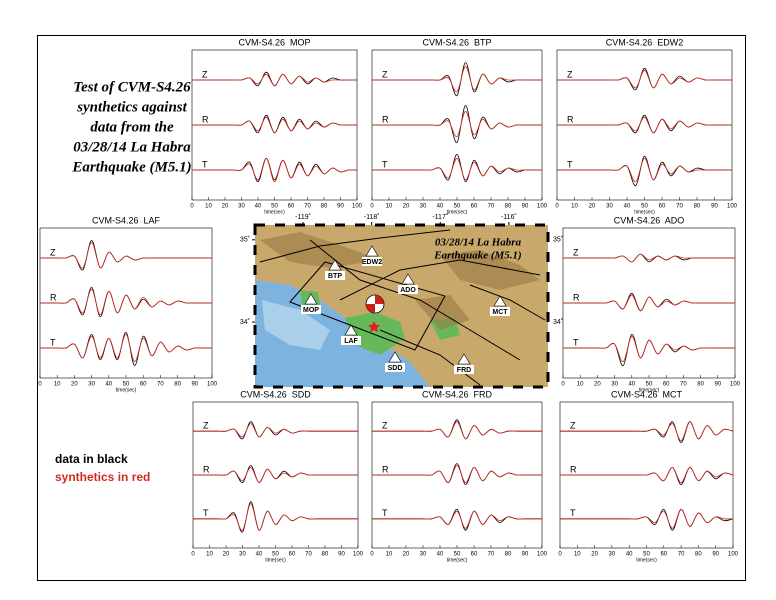 Image resolution: width=776 pixels, height=600 pixels. I want to click on map-title: Earthquake (M5.1), so click(477, 256).